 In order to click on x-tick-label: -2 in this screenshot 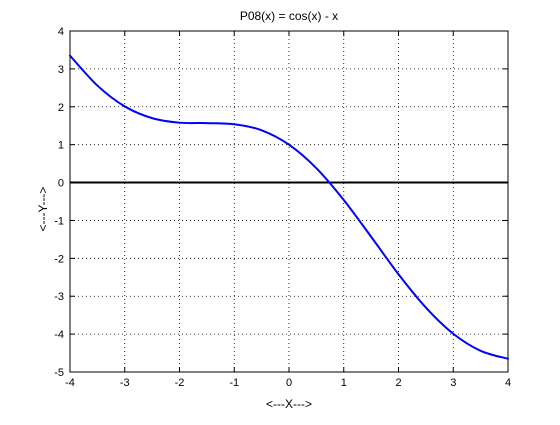, I will do `click(180, 383)`.